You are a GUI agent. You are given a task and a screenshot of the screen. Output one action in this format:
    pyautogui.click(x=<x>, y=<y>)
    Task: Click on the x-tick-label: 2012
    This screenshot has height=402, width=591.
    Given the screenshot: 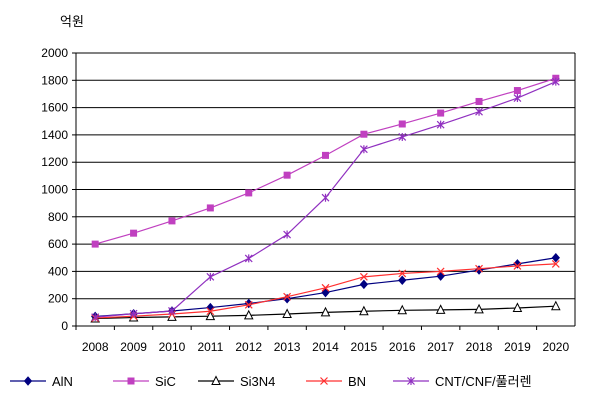 What is the action you would take?
    pyautogui.click(x=248, y=347)
    